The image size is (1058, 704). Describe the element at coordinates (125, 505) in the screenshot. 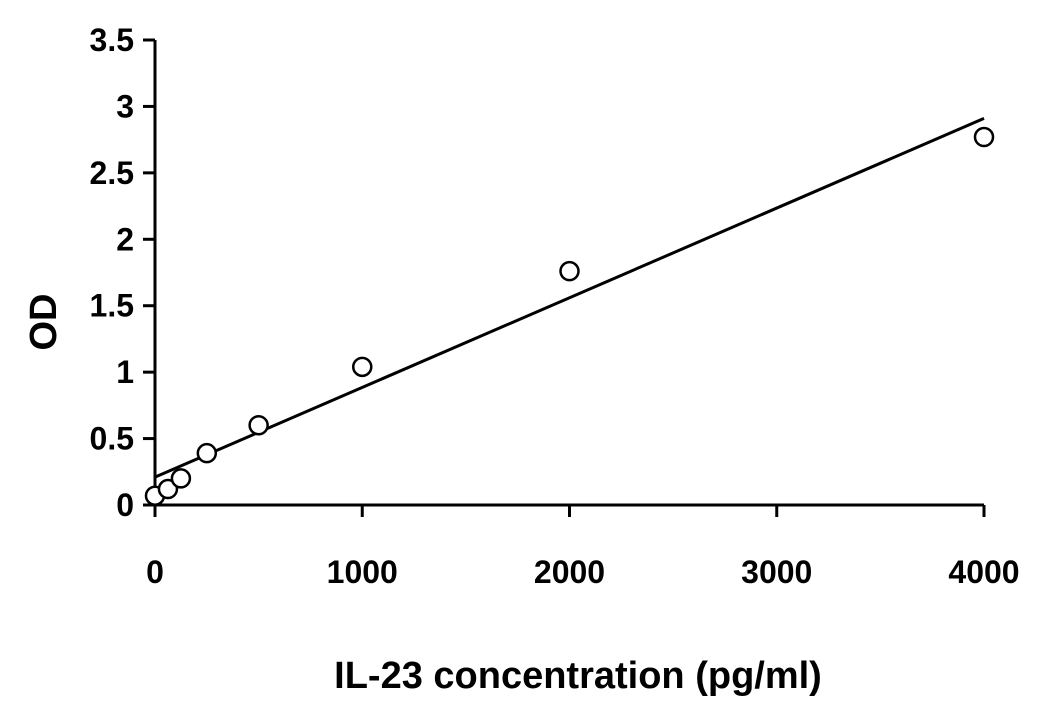

I see `y-tick-label: 0` at that location.